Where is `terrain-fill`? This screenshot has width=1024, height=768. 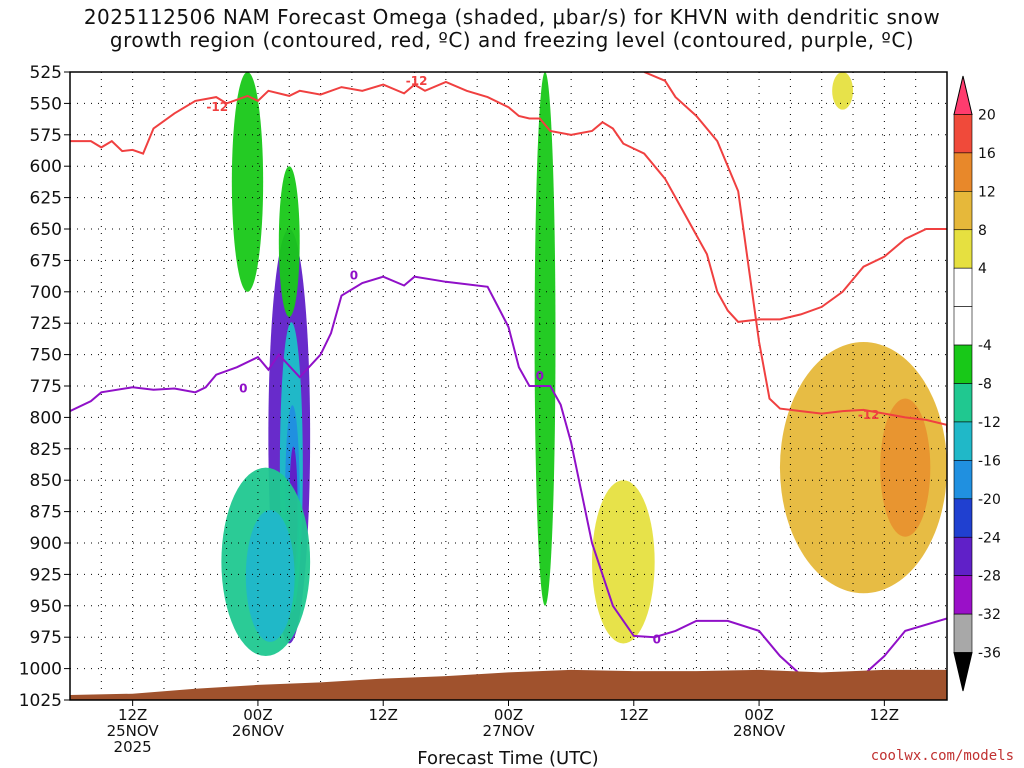
terrain-fill is located at coordinates (508, 684).